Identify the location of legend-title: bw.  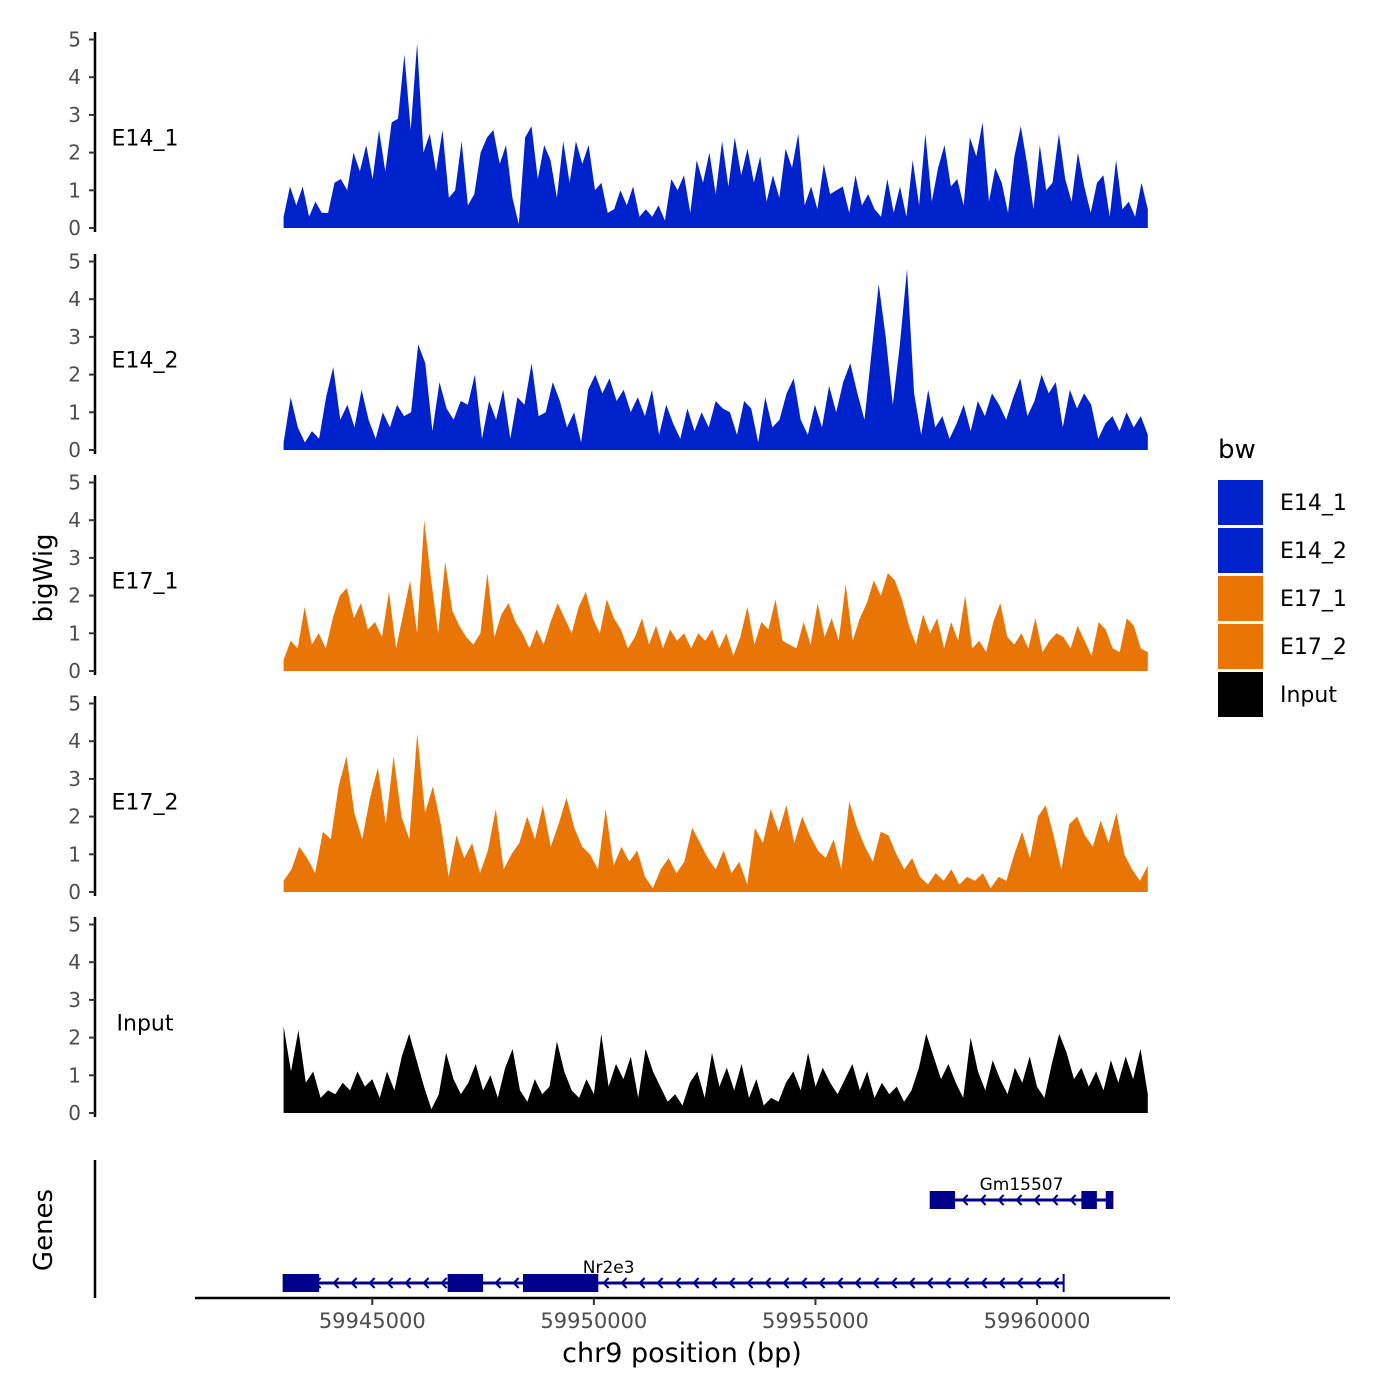
(1237, 450).